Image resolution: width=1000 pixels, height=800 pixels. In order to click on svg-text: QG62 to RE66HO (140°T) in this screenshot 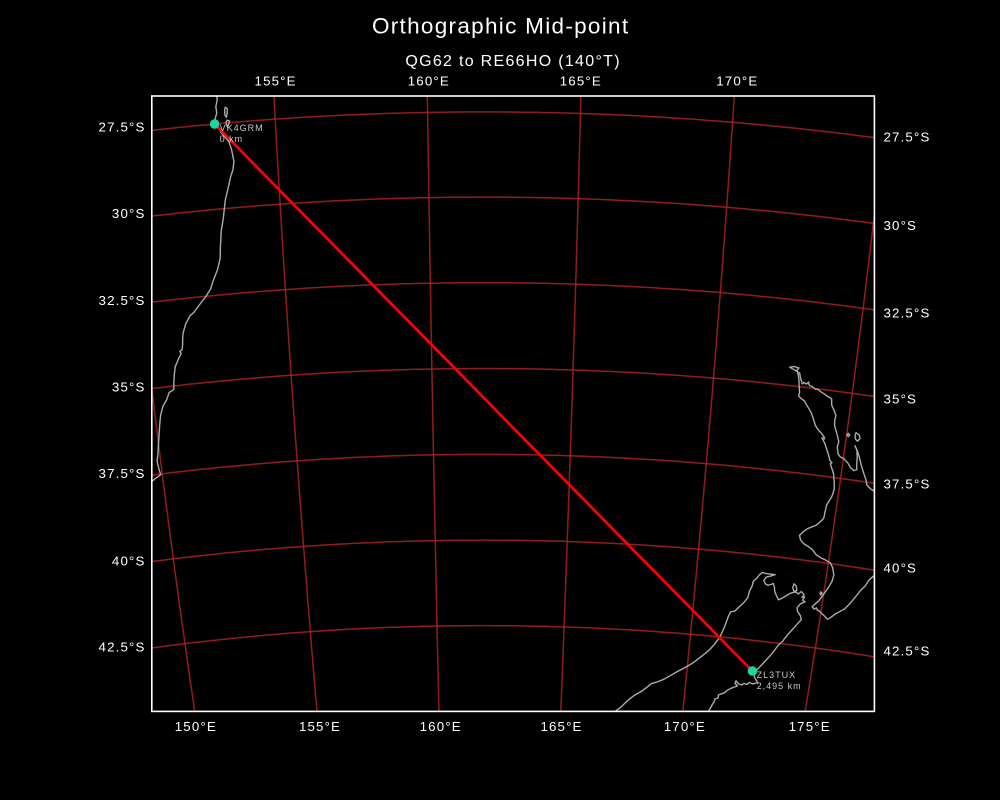, I will do `click(513, 61)`.